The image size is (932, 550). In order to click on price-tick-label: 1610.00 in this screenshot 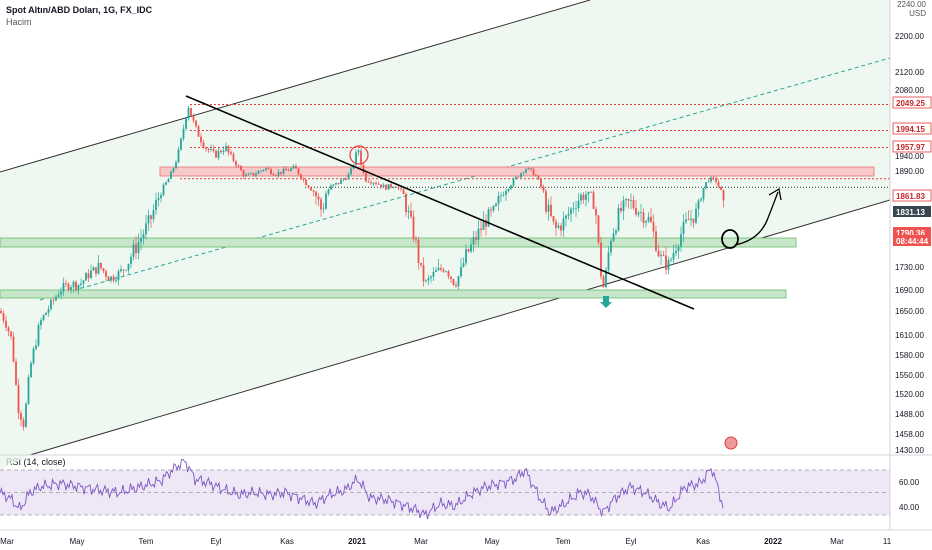, I will do `click(909, 335)`.